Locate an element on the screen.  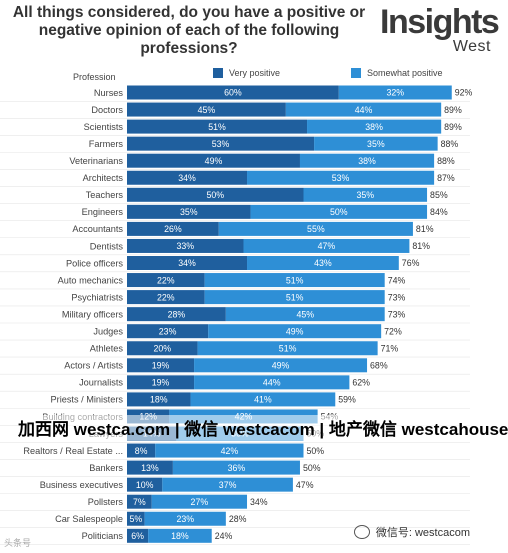
data-label-somewhat: 36% is located at coordinates (237, 468).